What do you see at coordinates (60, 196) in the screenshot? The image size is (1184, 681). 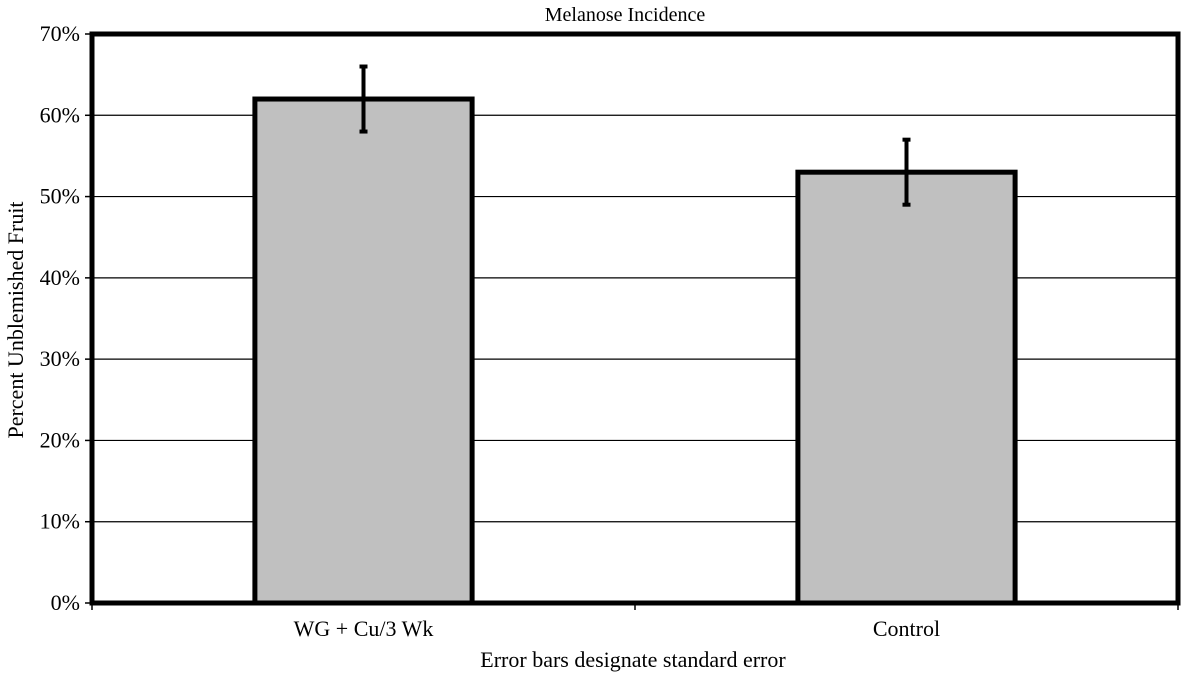 I see `y-tick-label: 50%` at bounding box center [60, 196].